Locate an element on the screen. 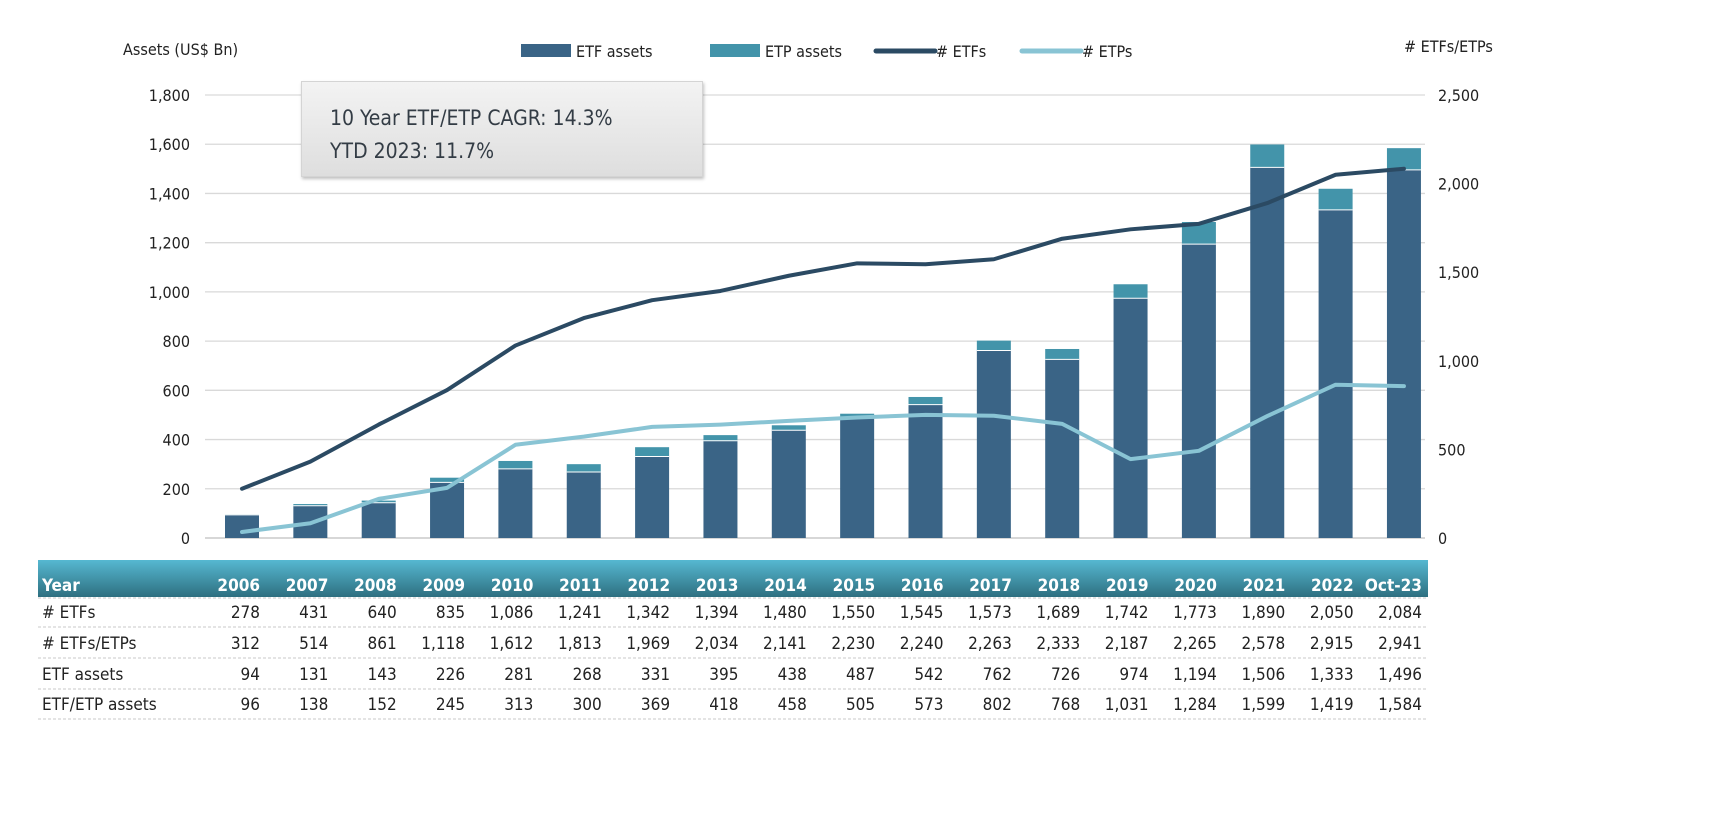 This screenshot has height=817, width=1726. table-cell: 313 is located at coordinates (518, 705).